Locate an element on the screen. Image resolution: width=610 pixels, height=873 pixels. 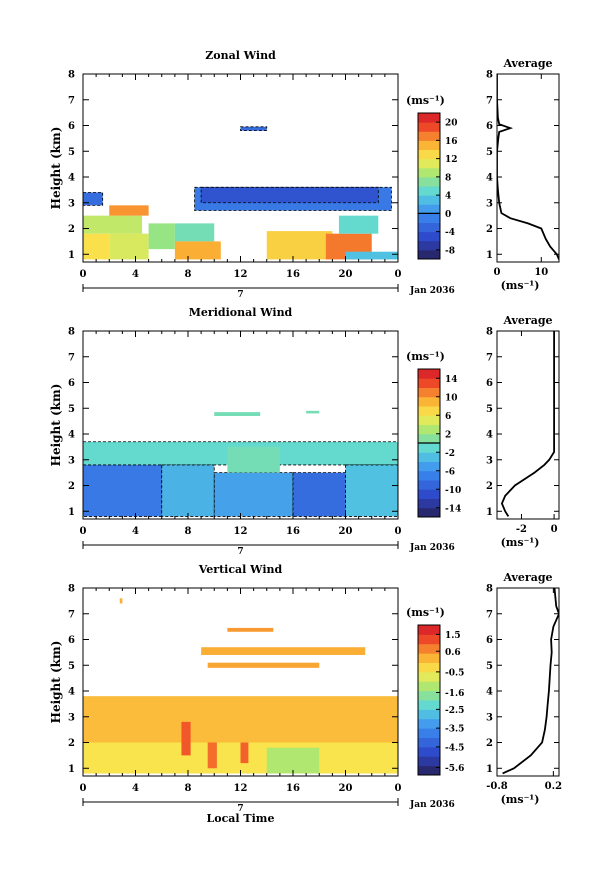
profile-y-tick-label: 1 is located at coordinates (489, 769).